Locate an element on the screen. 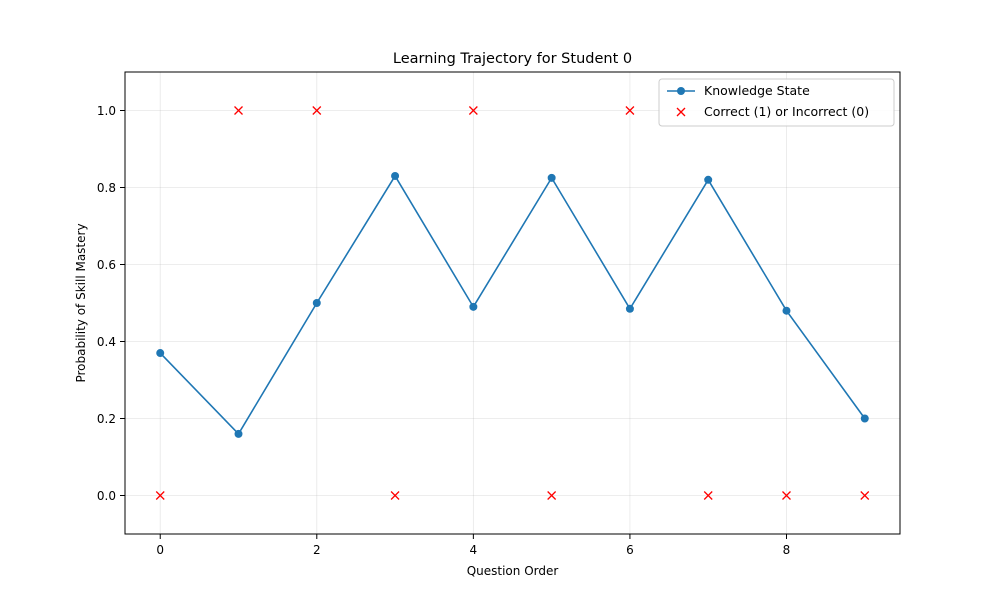 Image resolution: width=1000 pixels, height=600 pixels. legend-label-correct-incorrect: Correct (1) or Incorrect (0) is located at coordinates (786, 111).